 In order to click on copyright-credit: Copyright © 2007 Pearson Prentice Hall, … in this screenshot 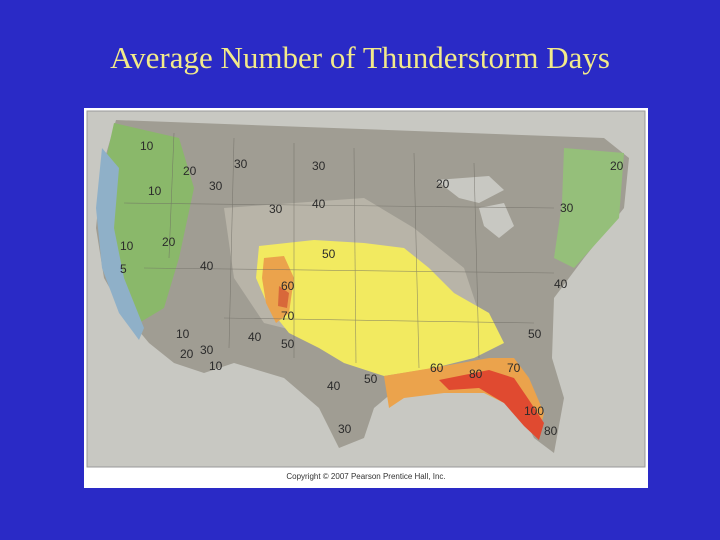, I will do `click(366, 476)`.